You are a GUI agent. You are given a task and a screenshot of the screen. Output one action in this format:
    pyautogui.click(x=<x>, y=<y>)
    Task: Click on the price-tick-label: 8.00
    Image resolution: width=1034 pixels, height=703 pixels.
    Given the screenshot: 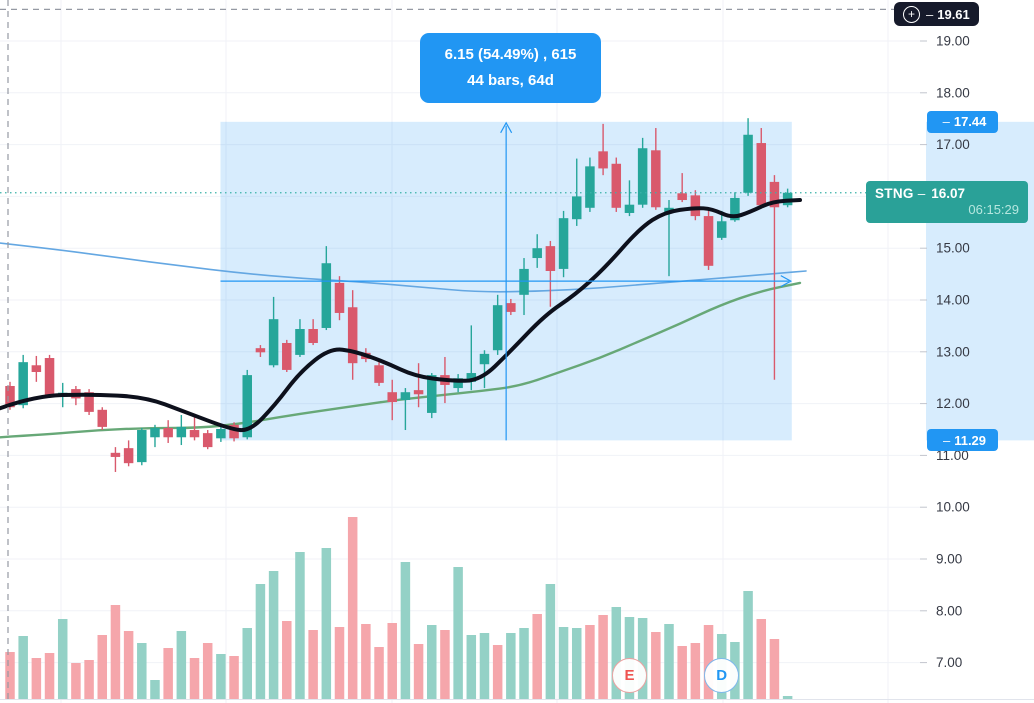 What is the action you would take?
    pyautogui.click(x=949, y=610)
    